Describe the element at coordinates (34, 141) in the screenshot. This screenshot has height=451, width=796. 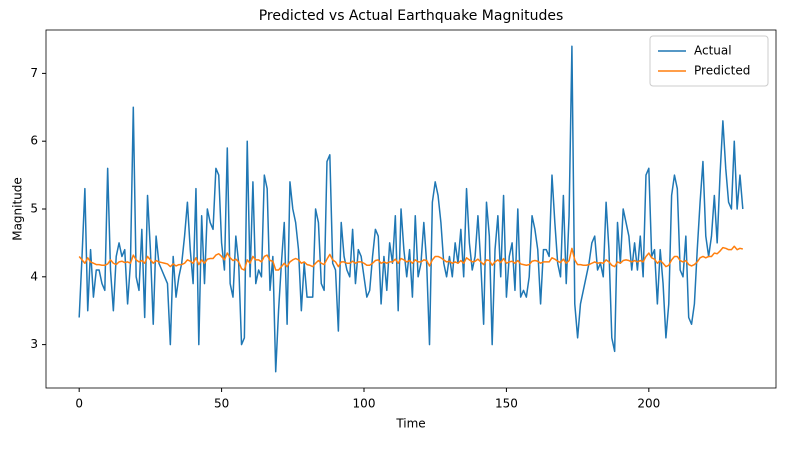
I see `y-tick-label: 6` at that location.